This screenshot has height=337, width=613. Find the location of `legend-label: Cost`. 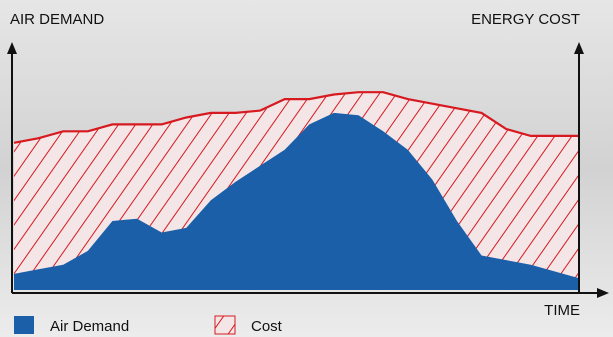

legend-label: Cost is located at coordinates (267, 326).